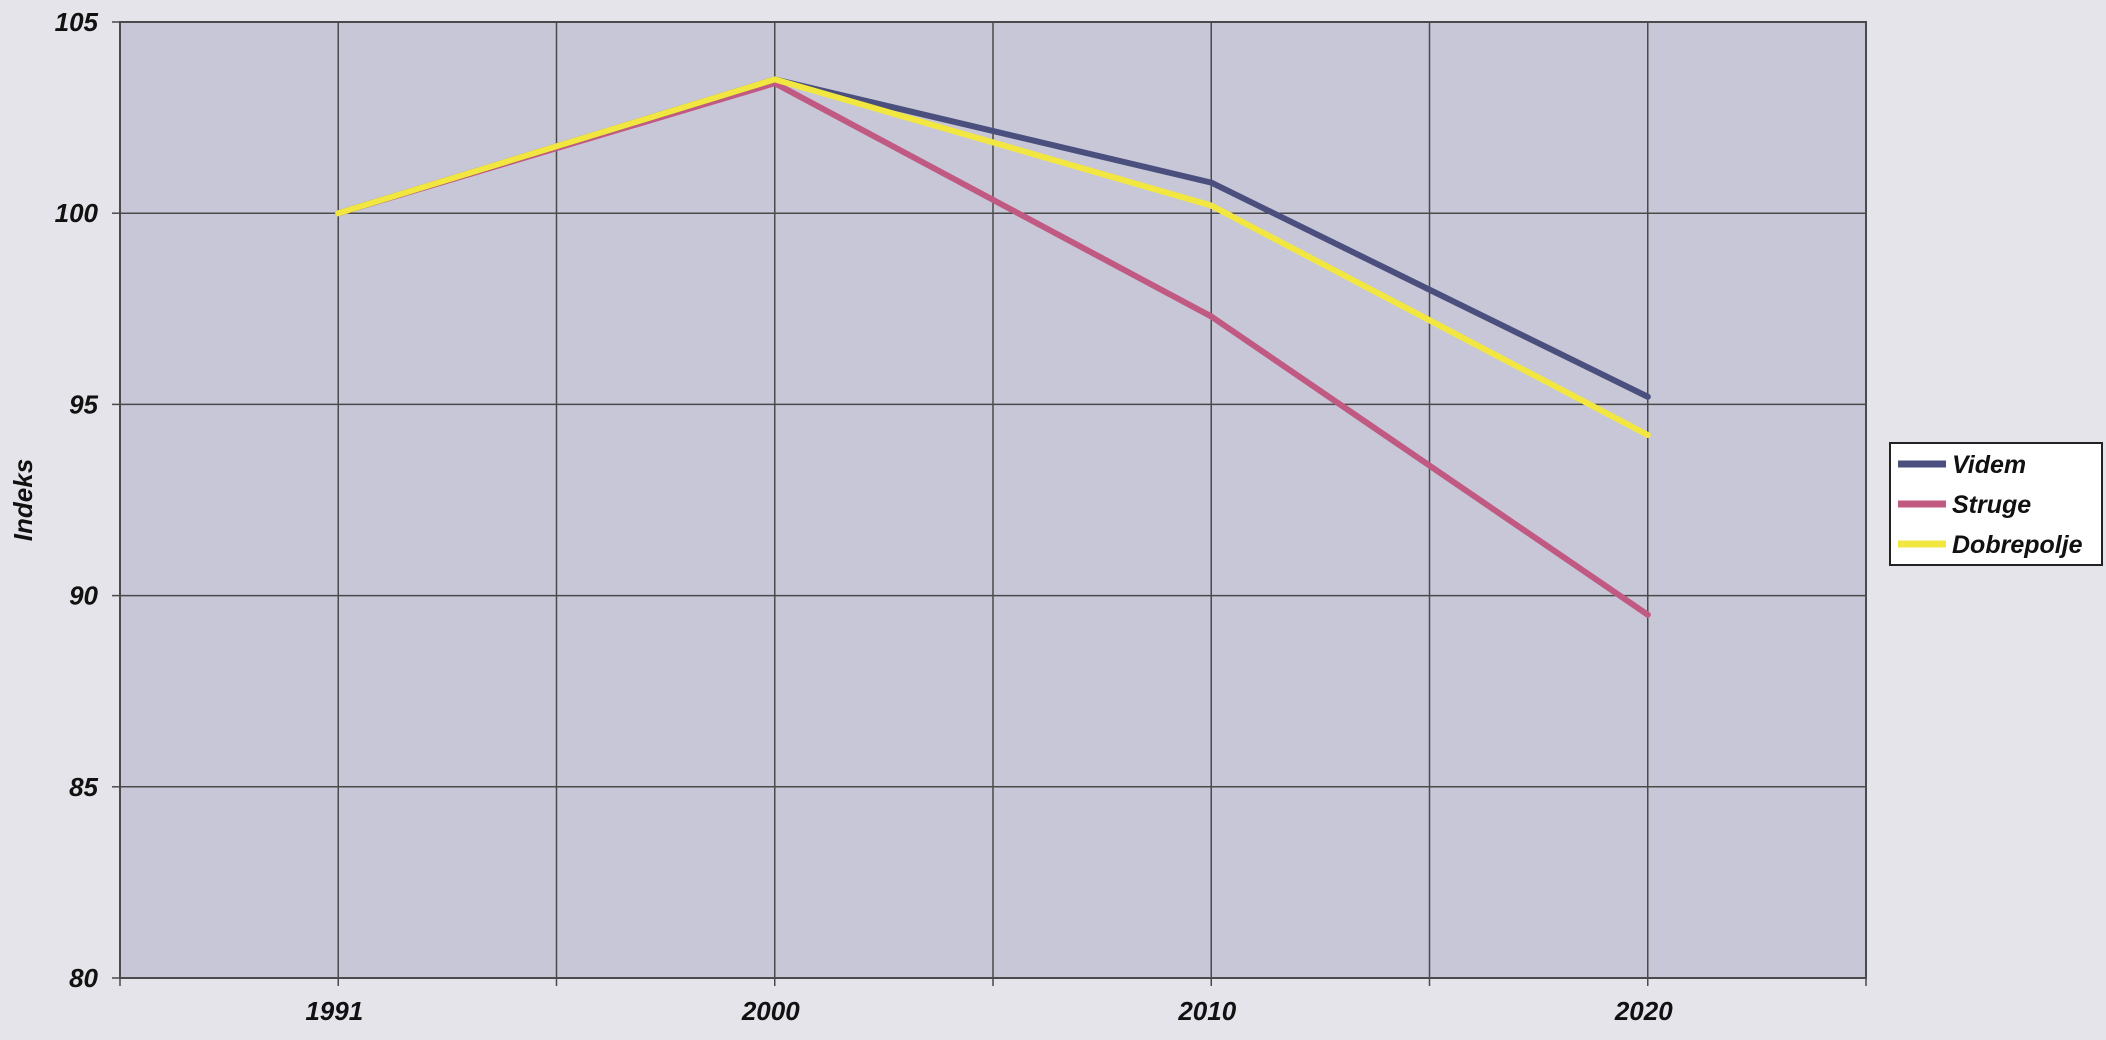  I want to click on y-tick-label: 85, so click(83, 787).